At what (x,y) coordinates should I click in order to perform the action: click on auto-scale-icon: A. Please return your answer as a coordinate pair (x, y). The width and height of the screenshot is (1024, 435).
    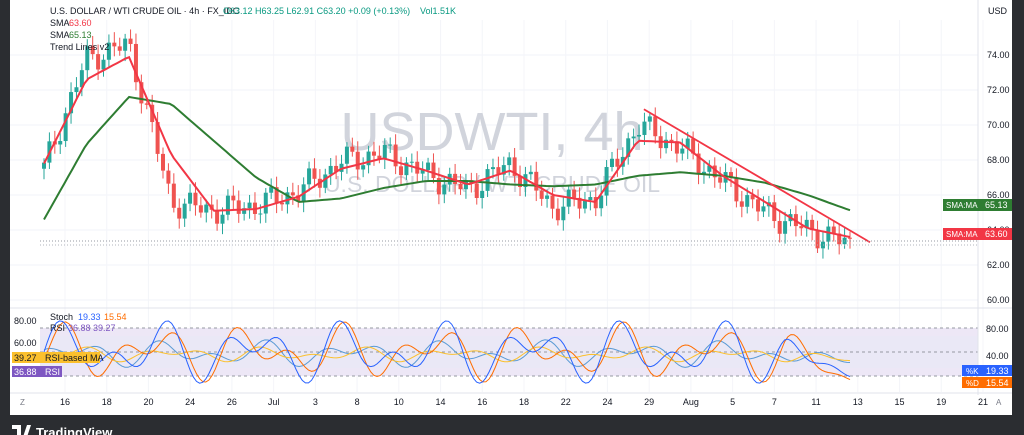
    Looking at the image, I should click on (999, 402).